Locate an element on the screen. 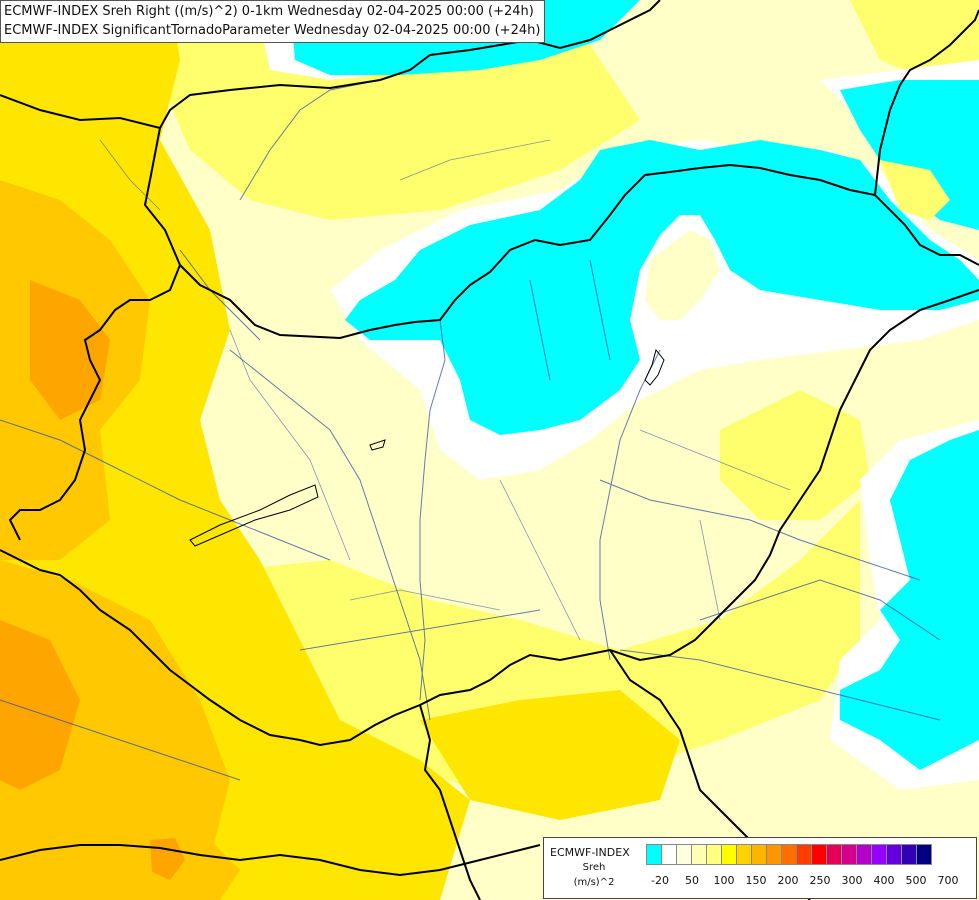 The image size is (979, 900). legend-tick-label: 300 is located at coordinates (852, 880).